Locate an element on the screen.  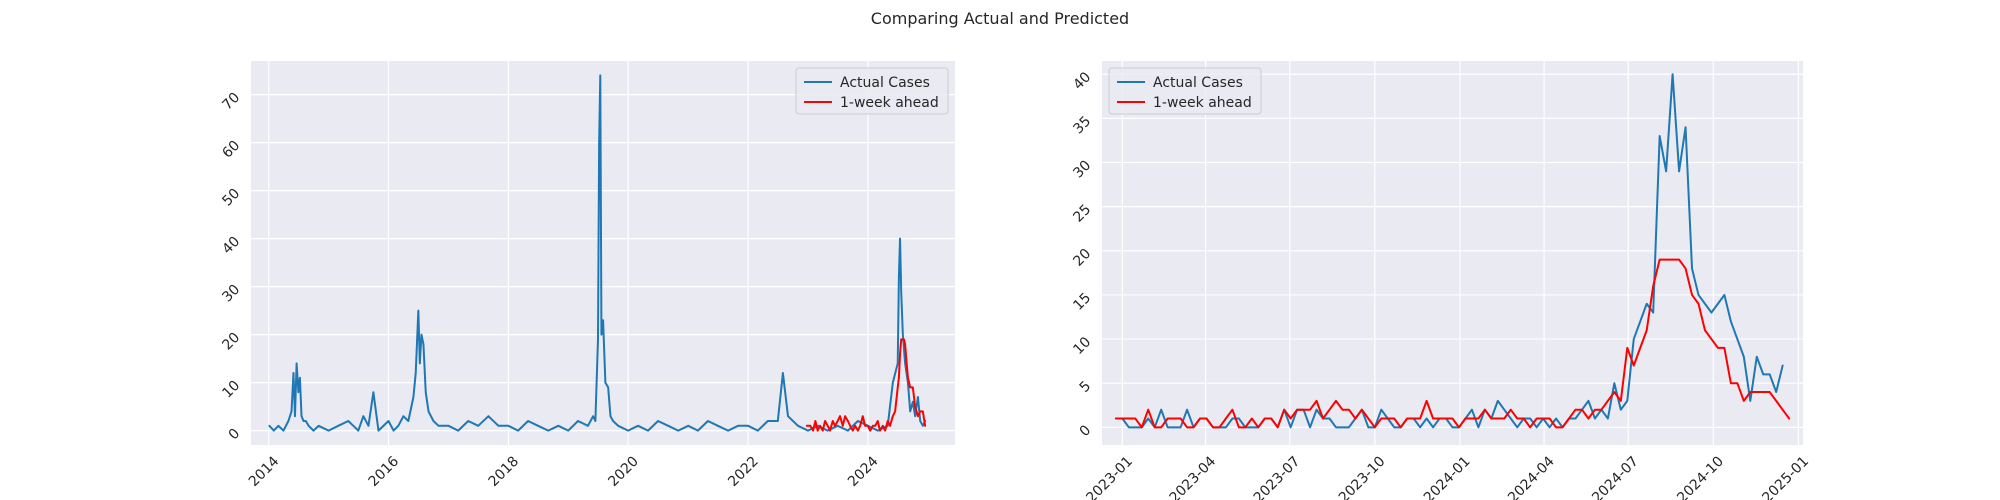
x-tick-label: 2023-10 is located at coordinates (1362, 476).